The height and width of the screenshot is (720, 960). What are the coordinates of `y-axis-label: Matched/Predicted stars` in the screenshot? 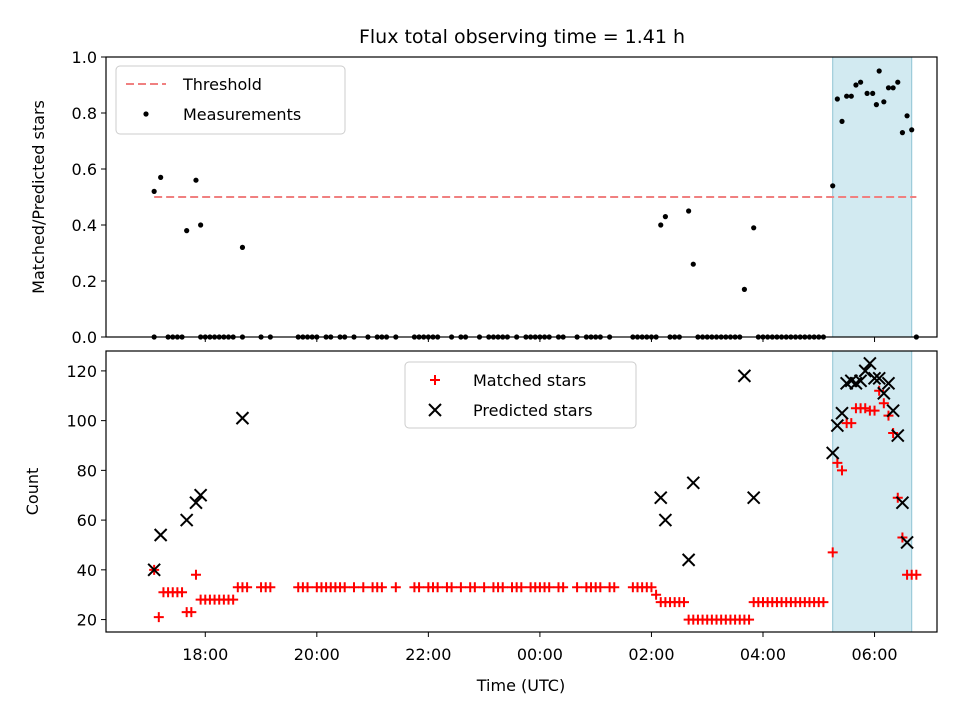 It's located at (38, 197).